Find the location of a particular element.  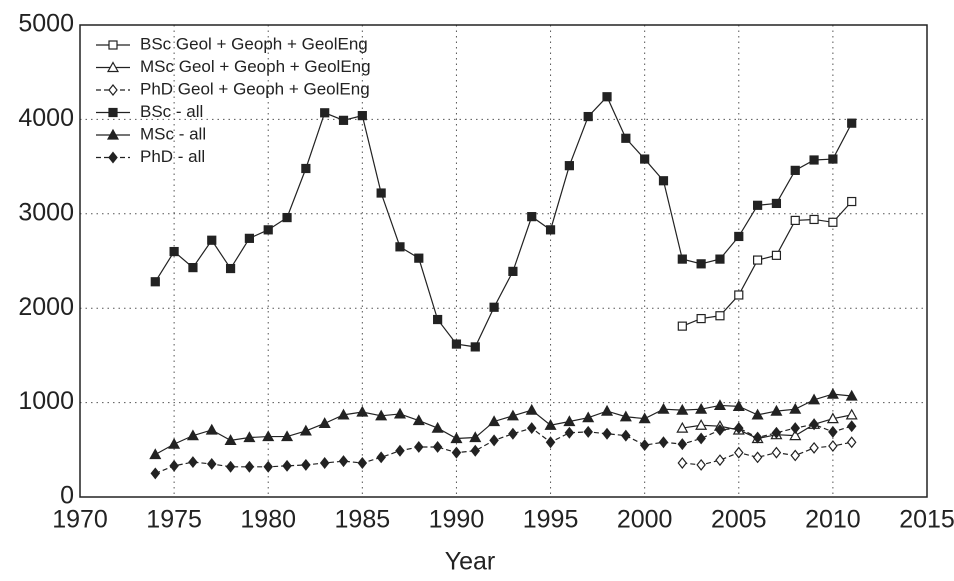

y-tick-label: 3000 is located at coordinates (46, 212).